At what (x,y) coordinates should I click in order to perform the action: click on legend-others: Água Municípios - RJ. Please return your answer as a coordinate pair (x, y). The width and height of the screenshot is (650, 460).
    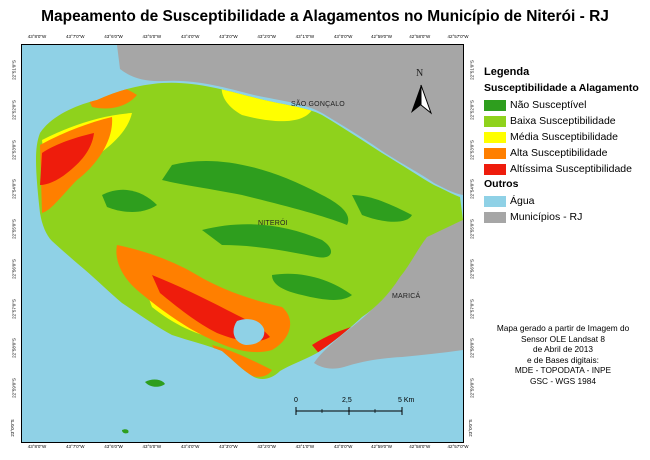
    Looking at the image, I should click on (561, 209).